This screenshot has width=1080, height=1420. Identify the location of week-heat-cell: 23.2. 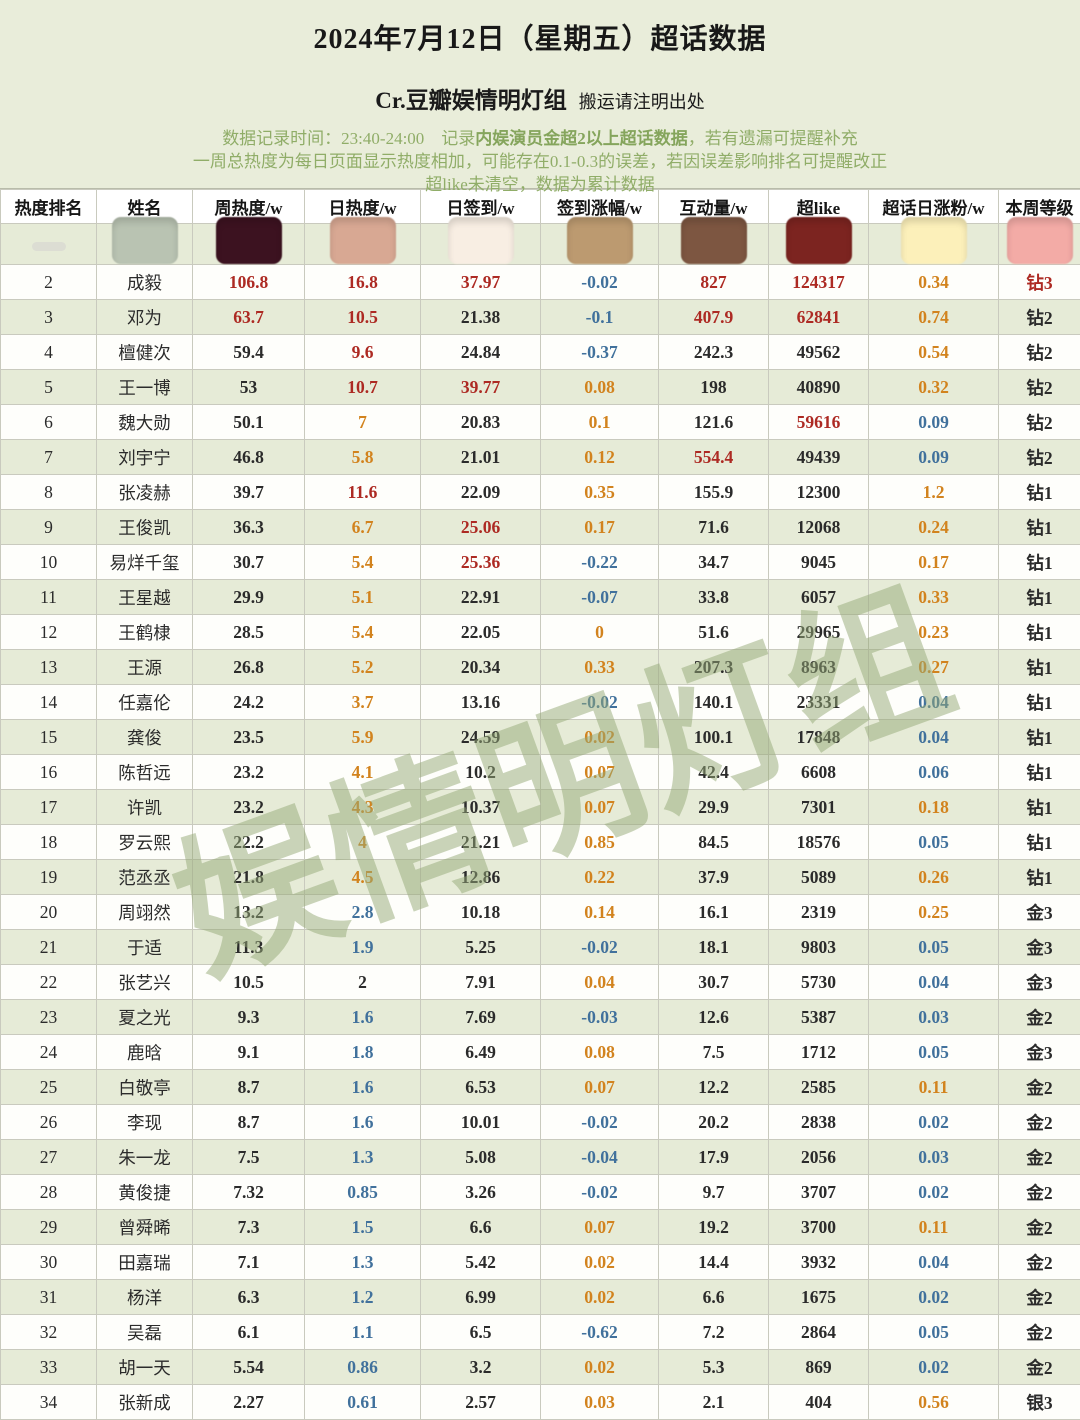
(249, 807).